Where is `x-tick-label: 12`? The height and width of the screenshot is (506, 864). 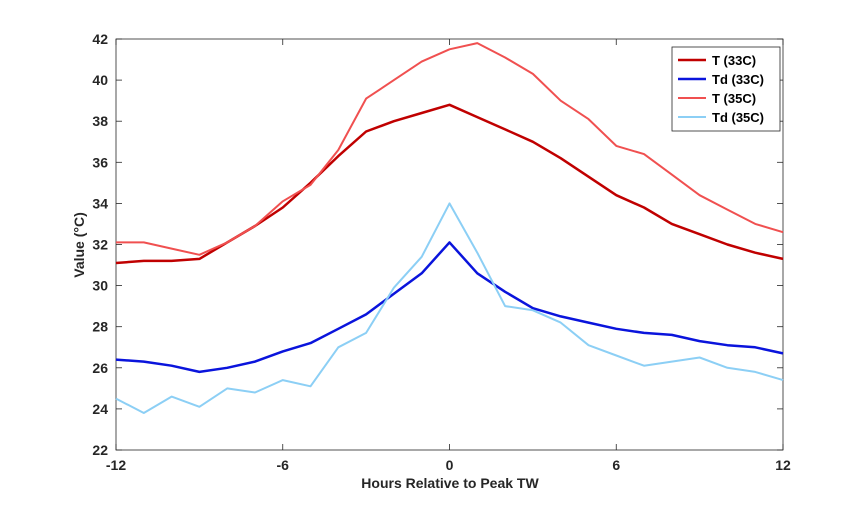
x-tick-label: 12 is located at coordinates (783, 465).